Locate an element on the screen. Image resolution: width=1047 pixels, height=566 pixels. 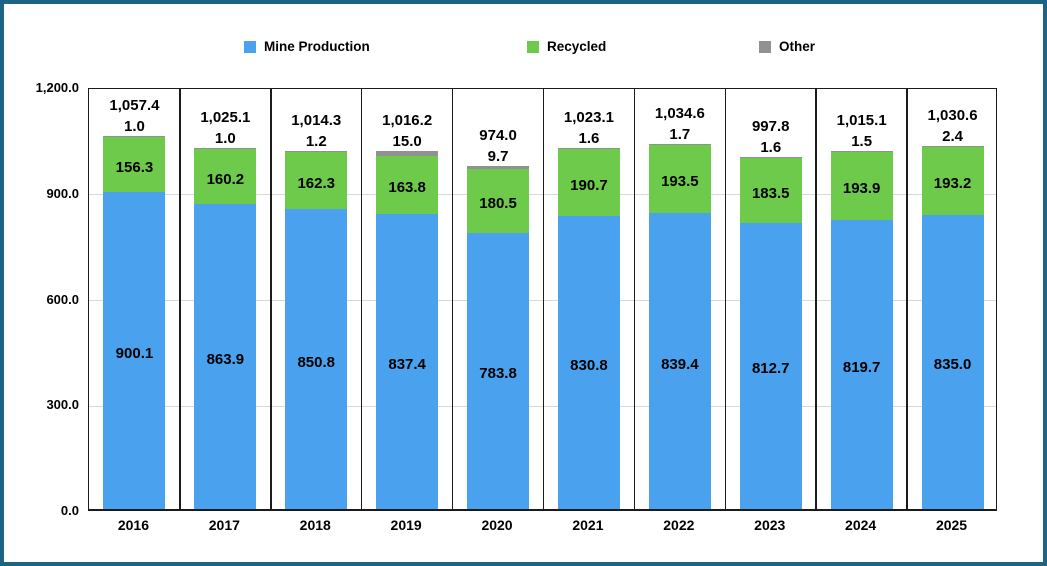
x-axis-label-2024: 2024 is located at coordinates (861, 525).